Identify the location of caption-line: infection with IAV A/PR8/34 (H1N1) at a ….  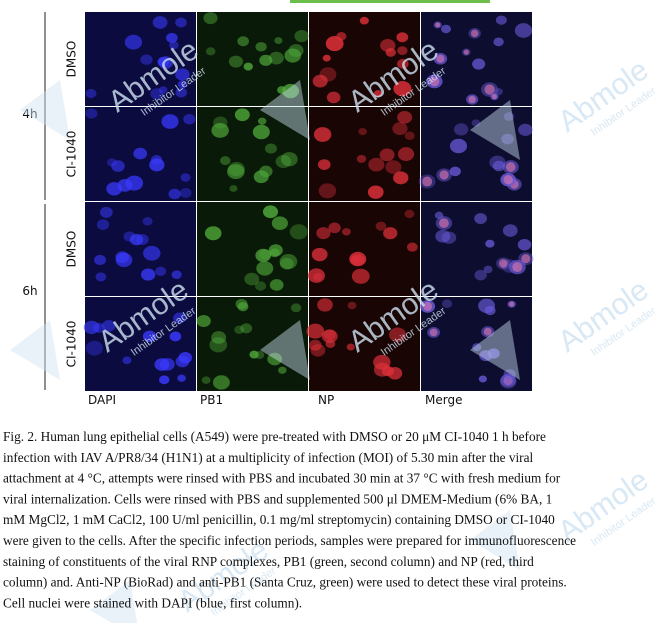
(268, 457).